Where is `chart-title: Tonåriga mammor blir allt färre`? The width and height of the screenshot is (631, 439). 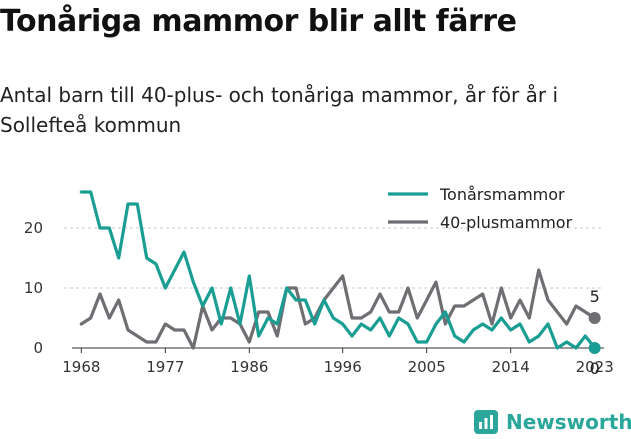 chart-title: Tonåriga mammor blir allt färre is located at coordinates (258, 21).